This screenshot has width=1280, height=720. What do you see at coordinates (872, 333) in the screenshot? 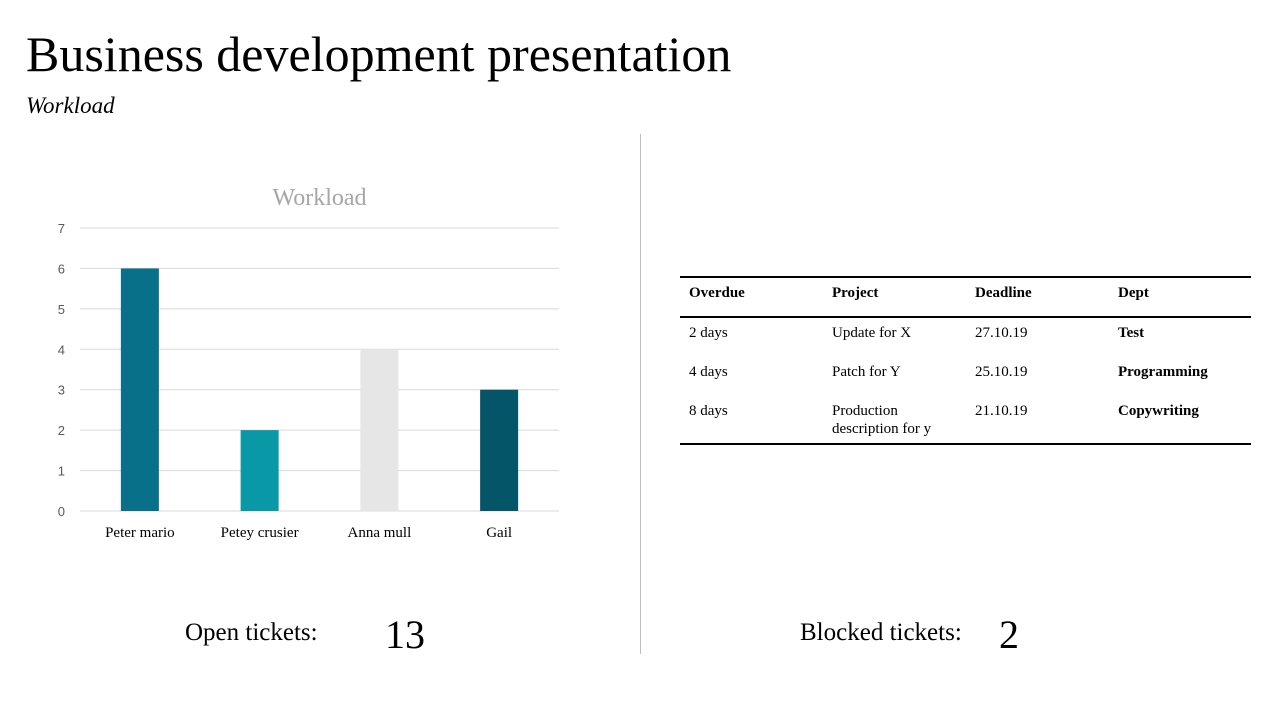
I see `cell-project: Update for X` at bounding box center [872, 333].